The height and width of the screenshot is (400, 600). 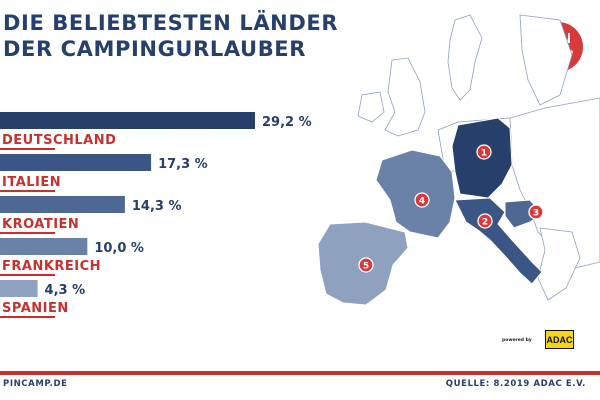 What do you see at coordinates (19, 288) in the screenshot?
I see `bar-spanien` at bounding box center [19, 288].